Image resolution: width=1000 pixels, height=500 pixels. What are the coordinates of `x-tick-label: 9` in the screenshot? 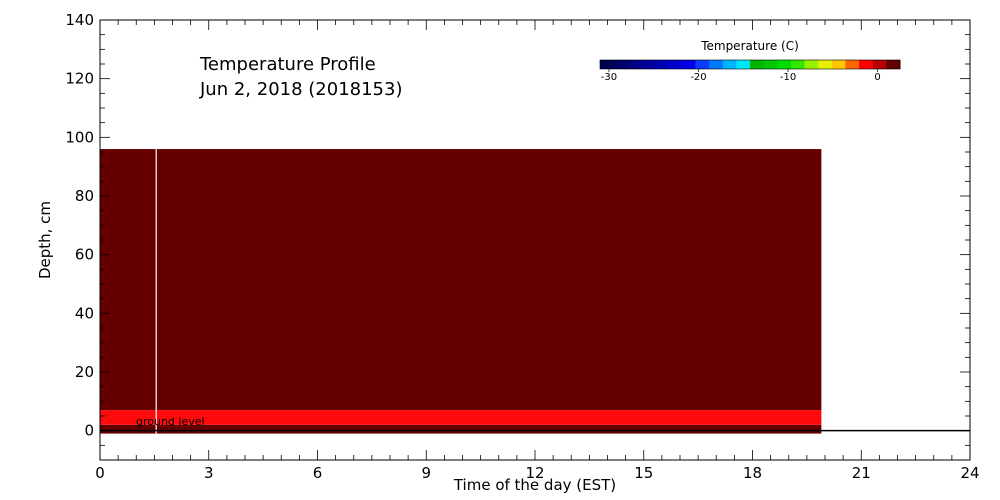 It's located at (426, 473).